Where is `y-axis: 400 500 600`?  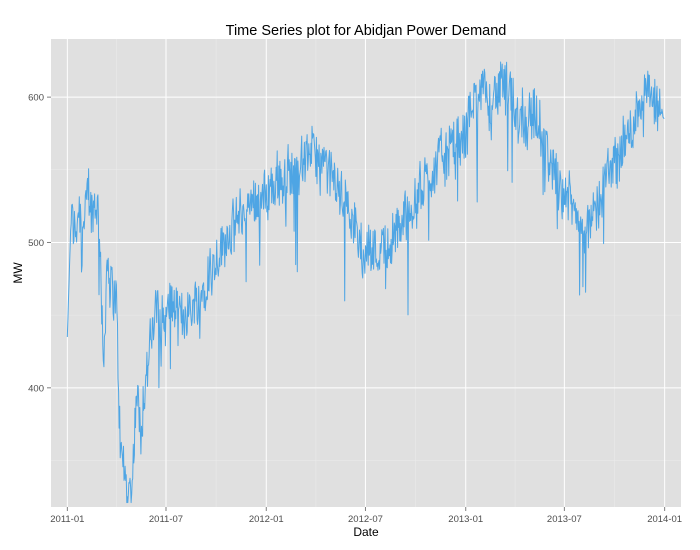 y-axis: 400 500 600 is located at coordinates (39, 243).